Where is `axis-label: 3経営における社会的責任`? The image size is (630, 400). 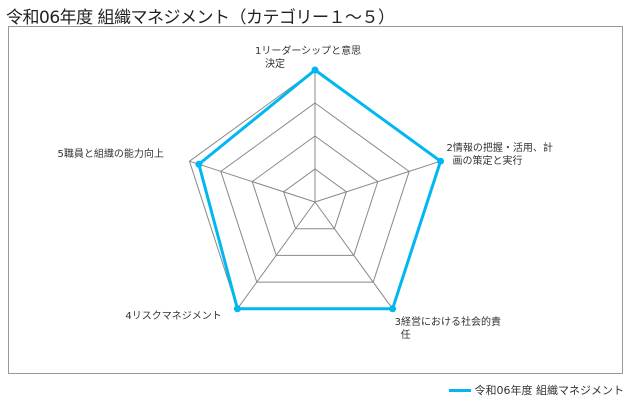
axis-label: 3経営における社会的責任 is located at coordinates (448, 328).